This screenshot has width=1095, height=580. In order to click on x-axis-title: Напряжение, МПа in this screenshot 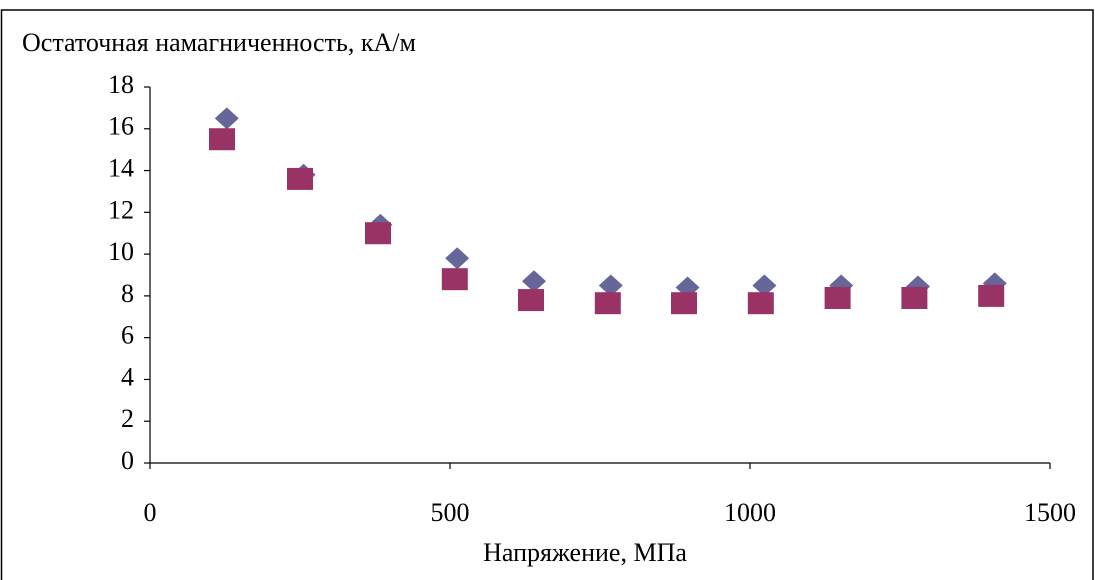, I will do `click(585, 552)`.